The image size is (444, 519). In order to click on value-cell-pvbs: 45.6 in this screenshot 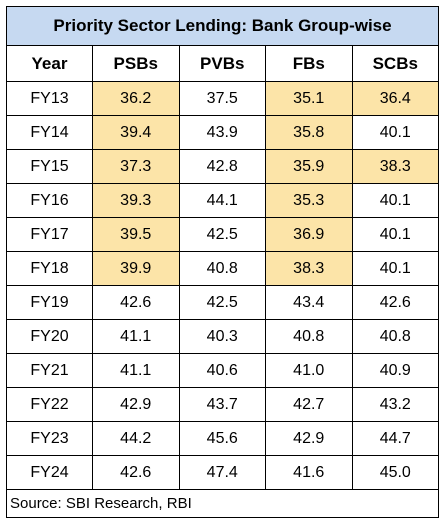, I will do `click(222, 438)`.